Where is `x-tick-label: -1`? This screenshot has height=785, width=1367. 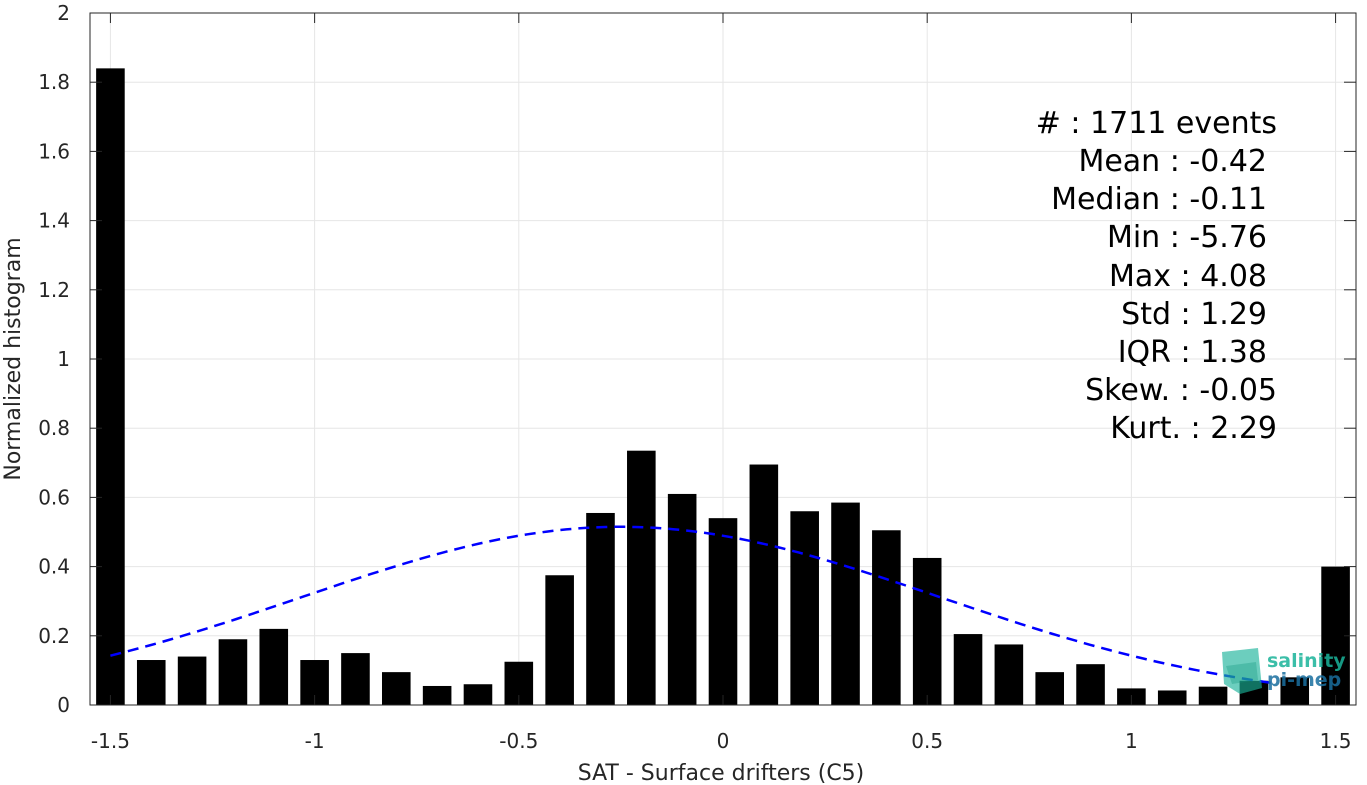 x-tick-label: -1 is located at coordinates (315, 741).